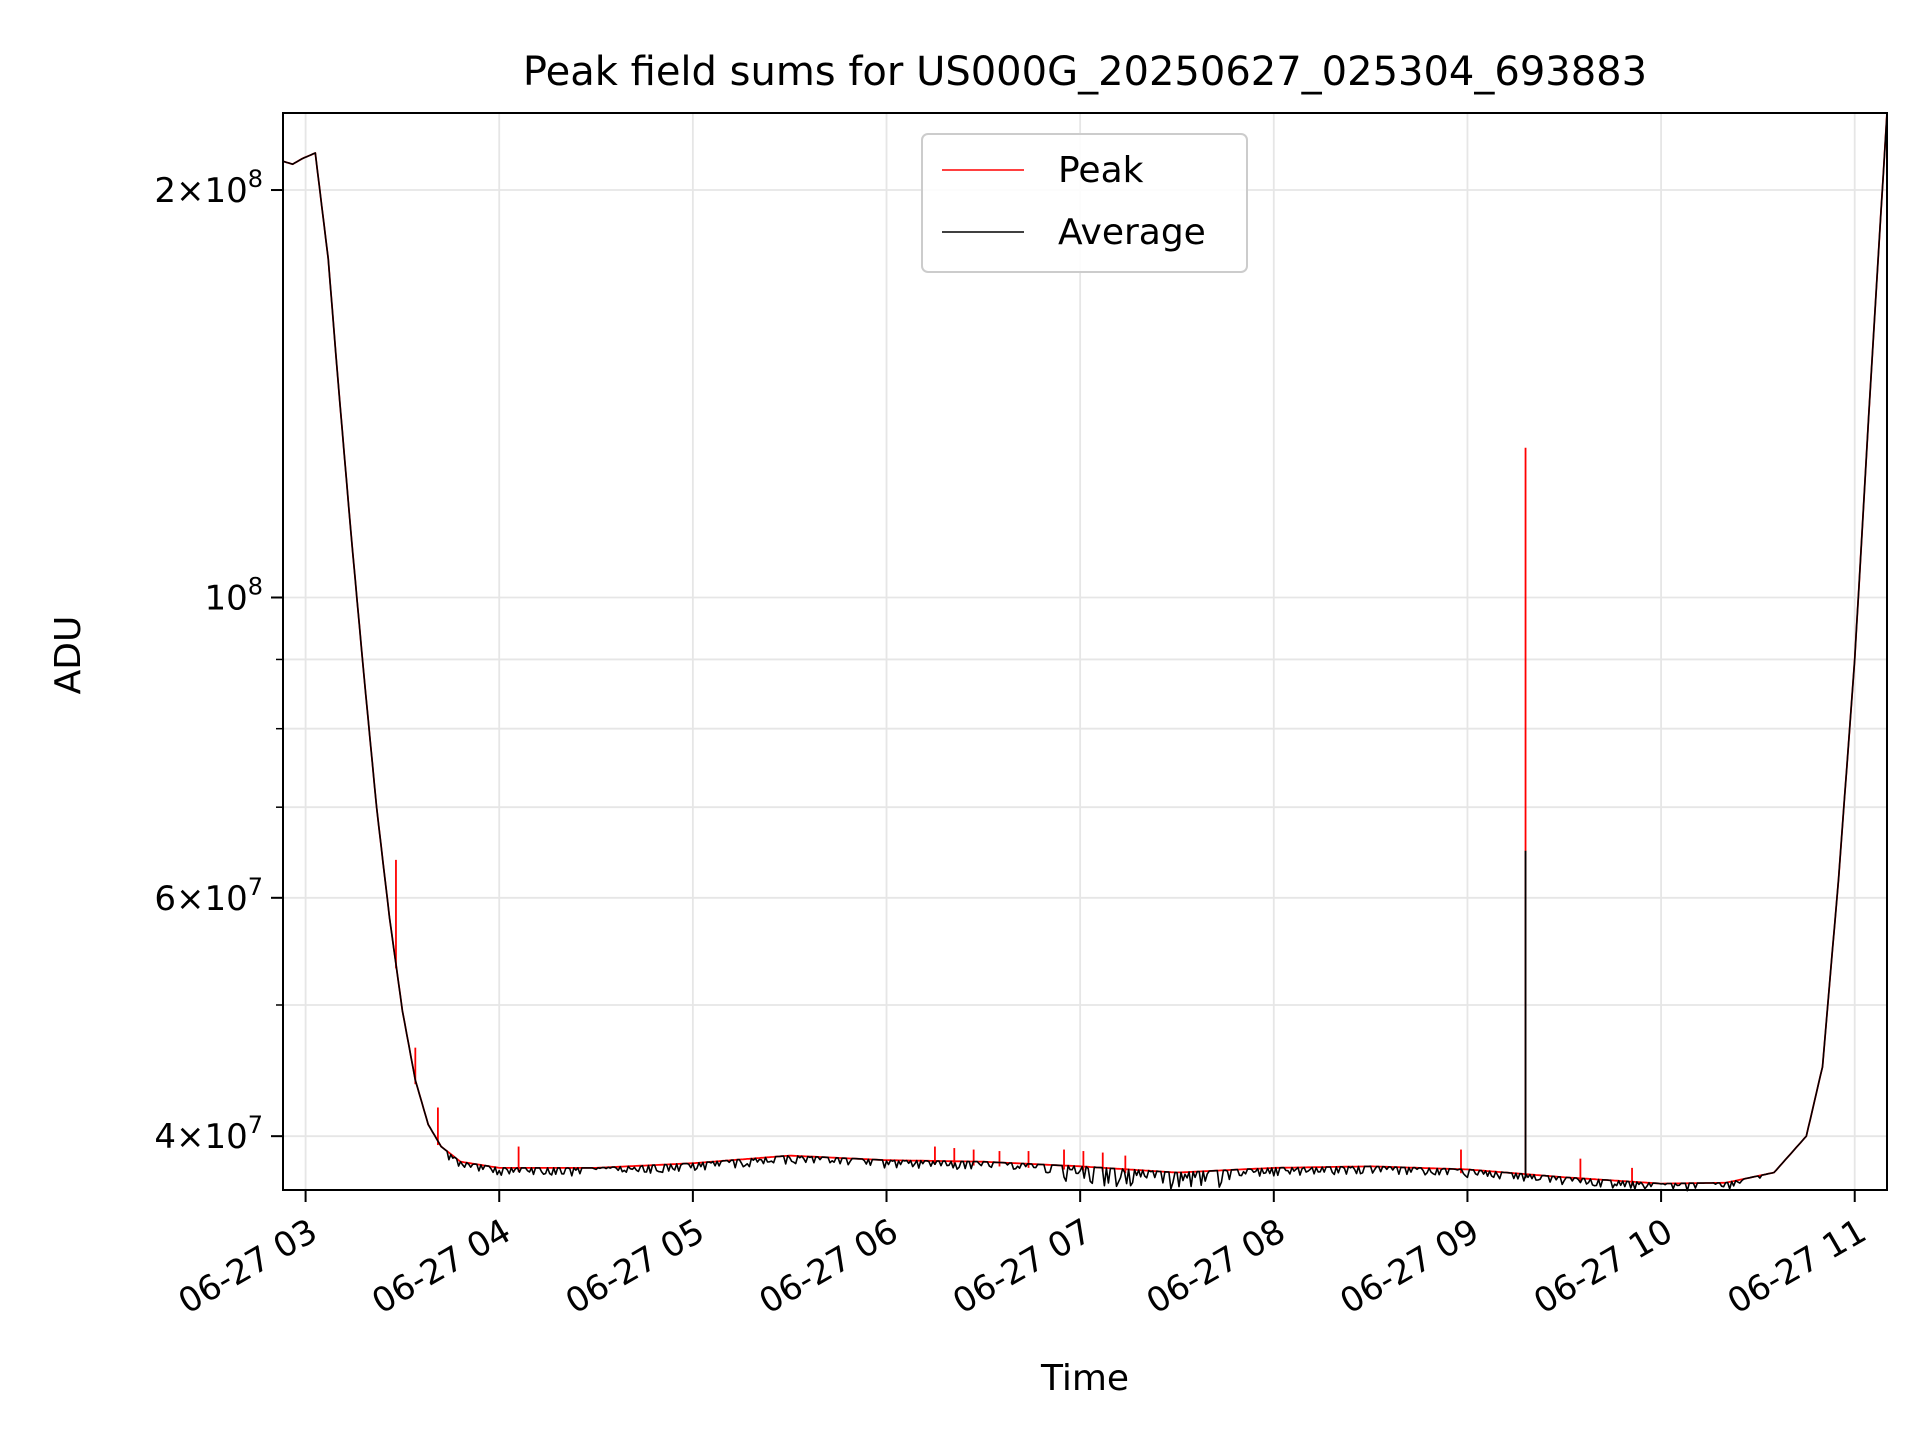 The image size is (1920, 1440). I want to click on y-tick-label: 2×108, so click(208, 188).